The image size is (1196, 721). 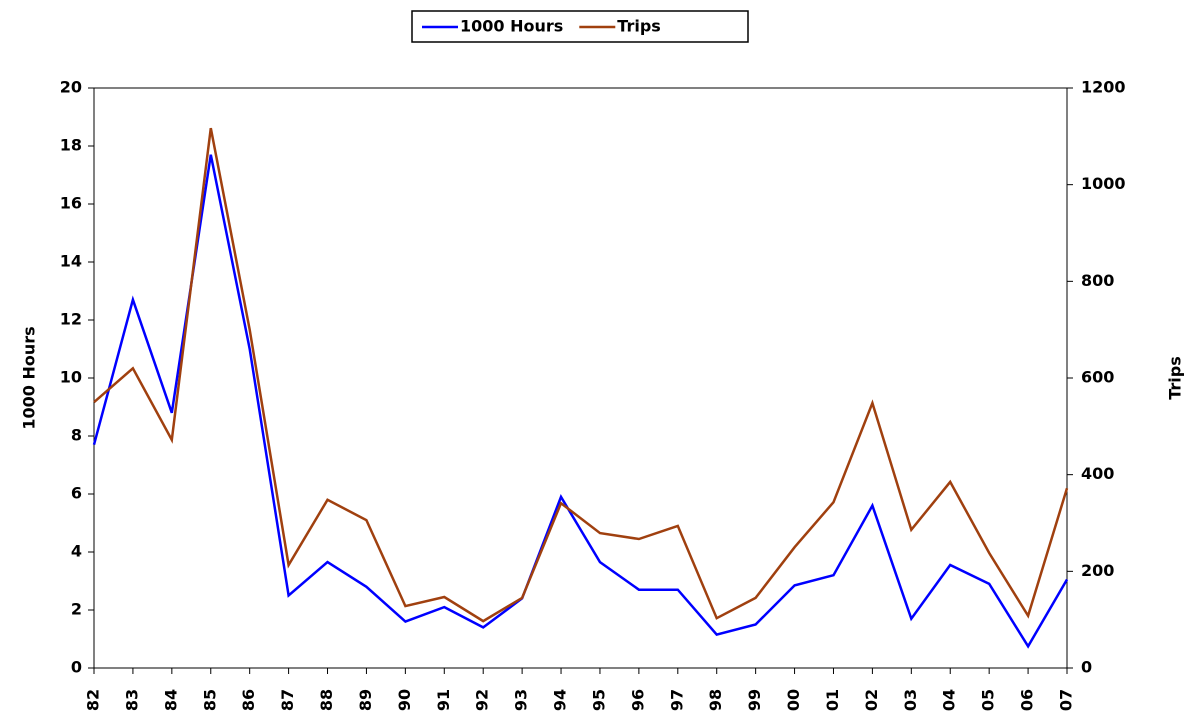 I want to click on y-tick-label: 10, so click(x=71, y=377).